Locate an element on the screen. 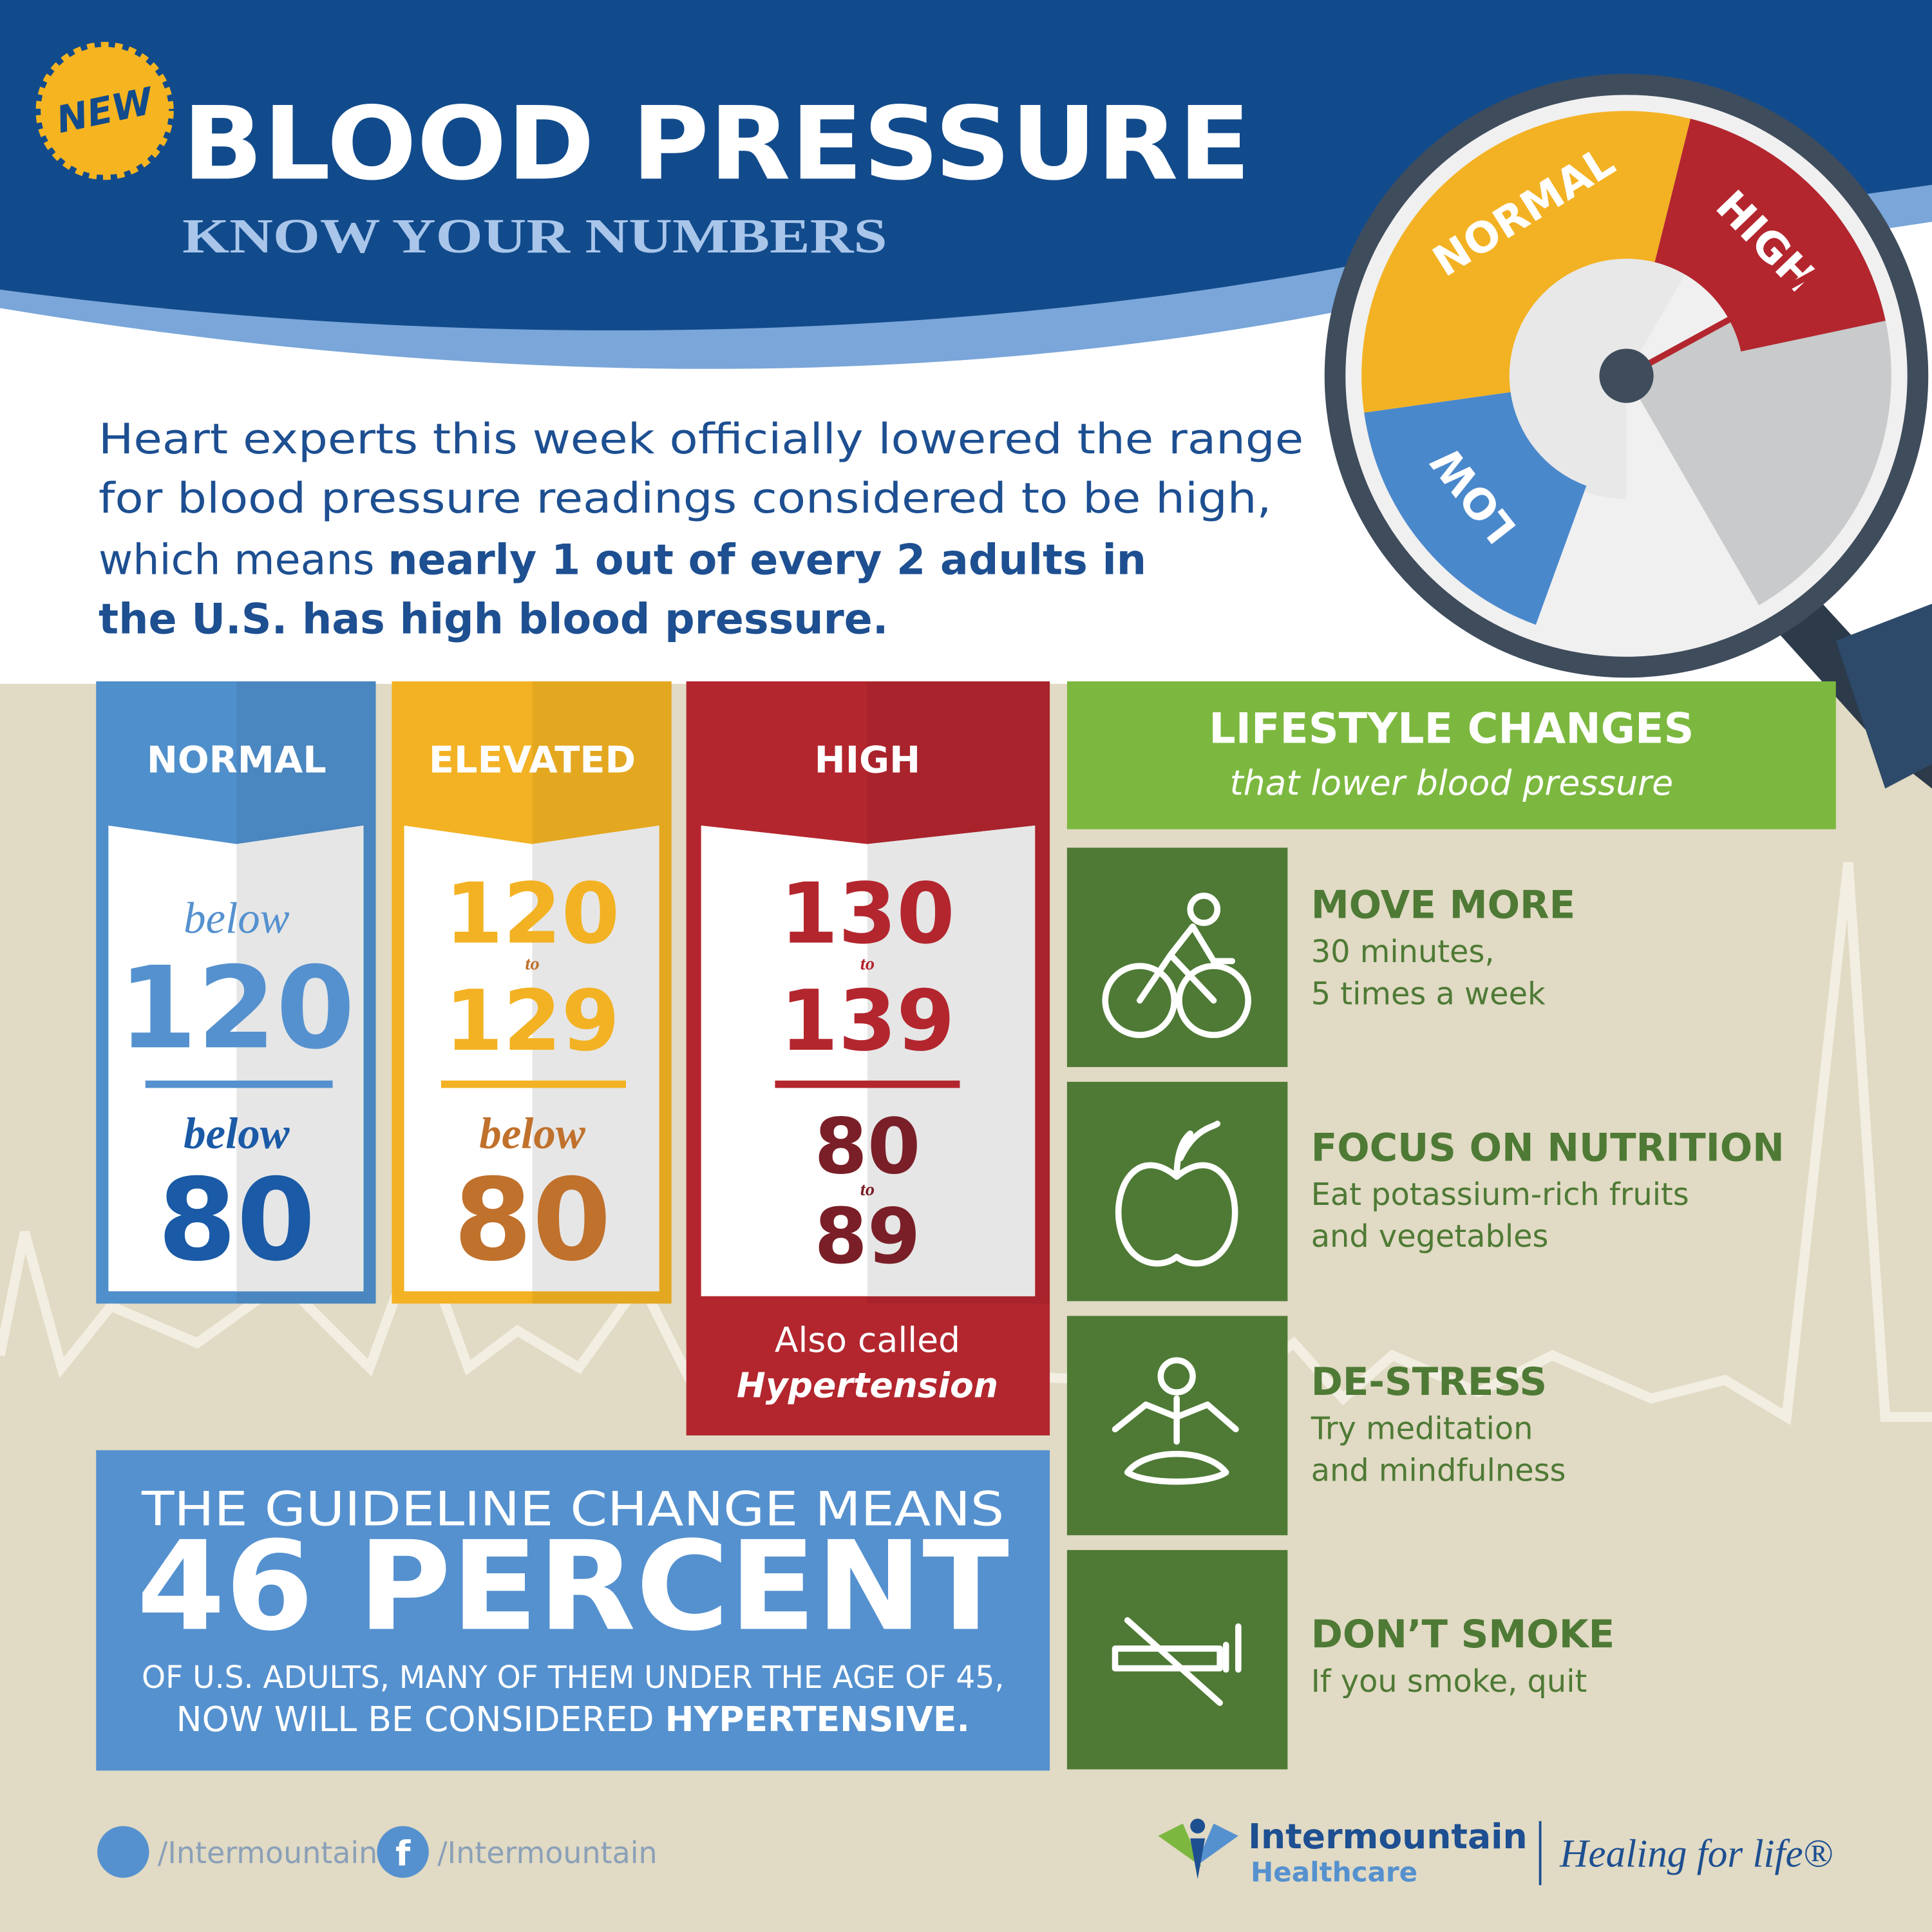  lifestyle-header is located at coordinates (1451, 755).